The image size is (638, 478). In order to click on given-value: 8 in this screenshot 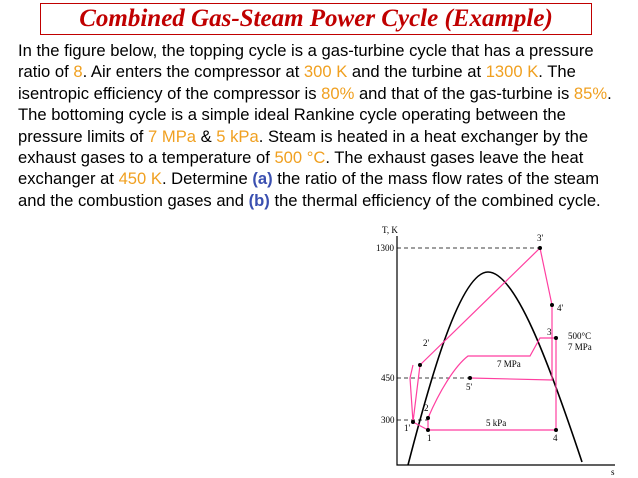, I will do `click(78, 72)`.